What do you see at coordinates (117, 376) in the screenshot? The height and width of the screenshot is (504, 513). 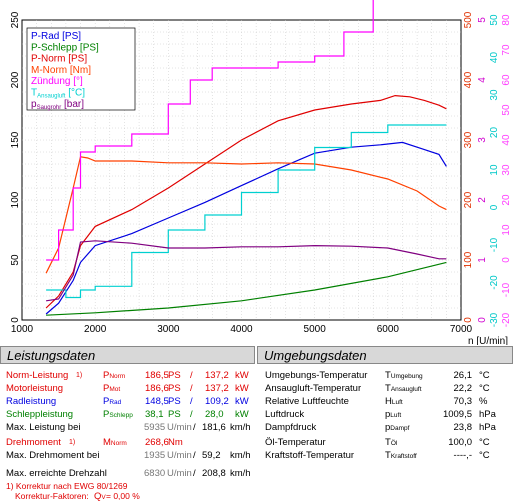 I see `power-symbol-sub: Norm` at bounding box center [117, 376].